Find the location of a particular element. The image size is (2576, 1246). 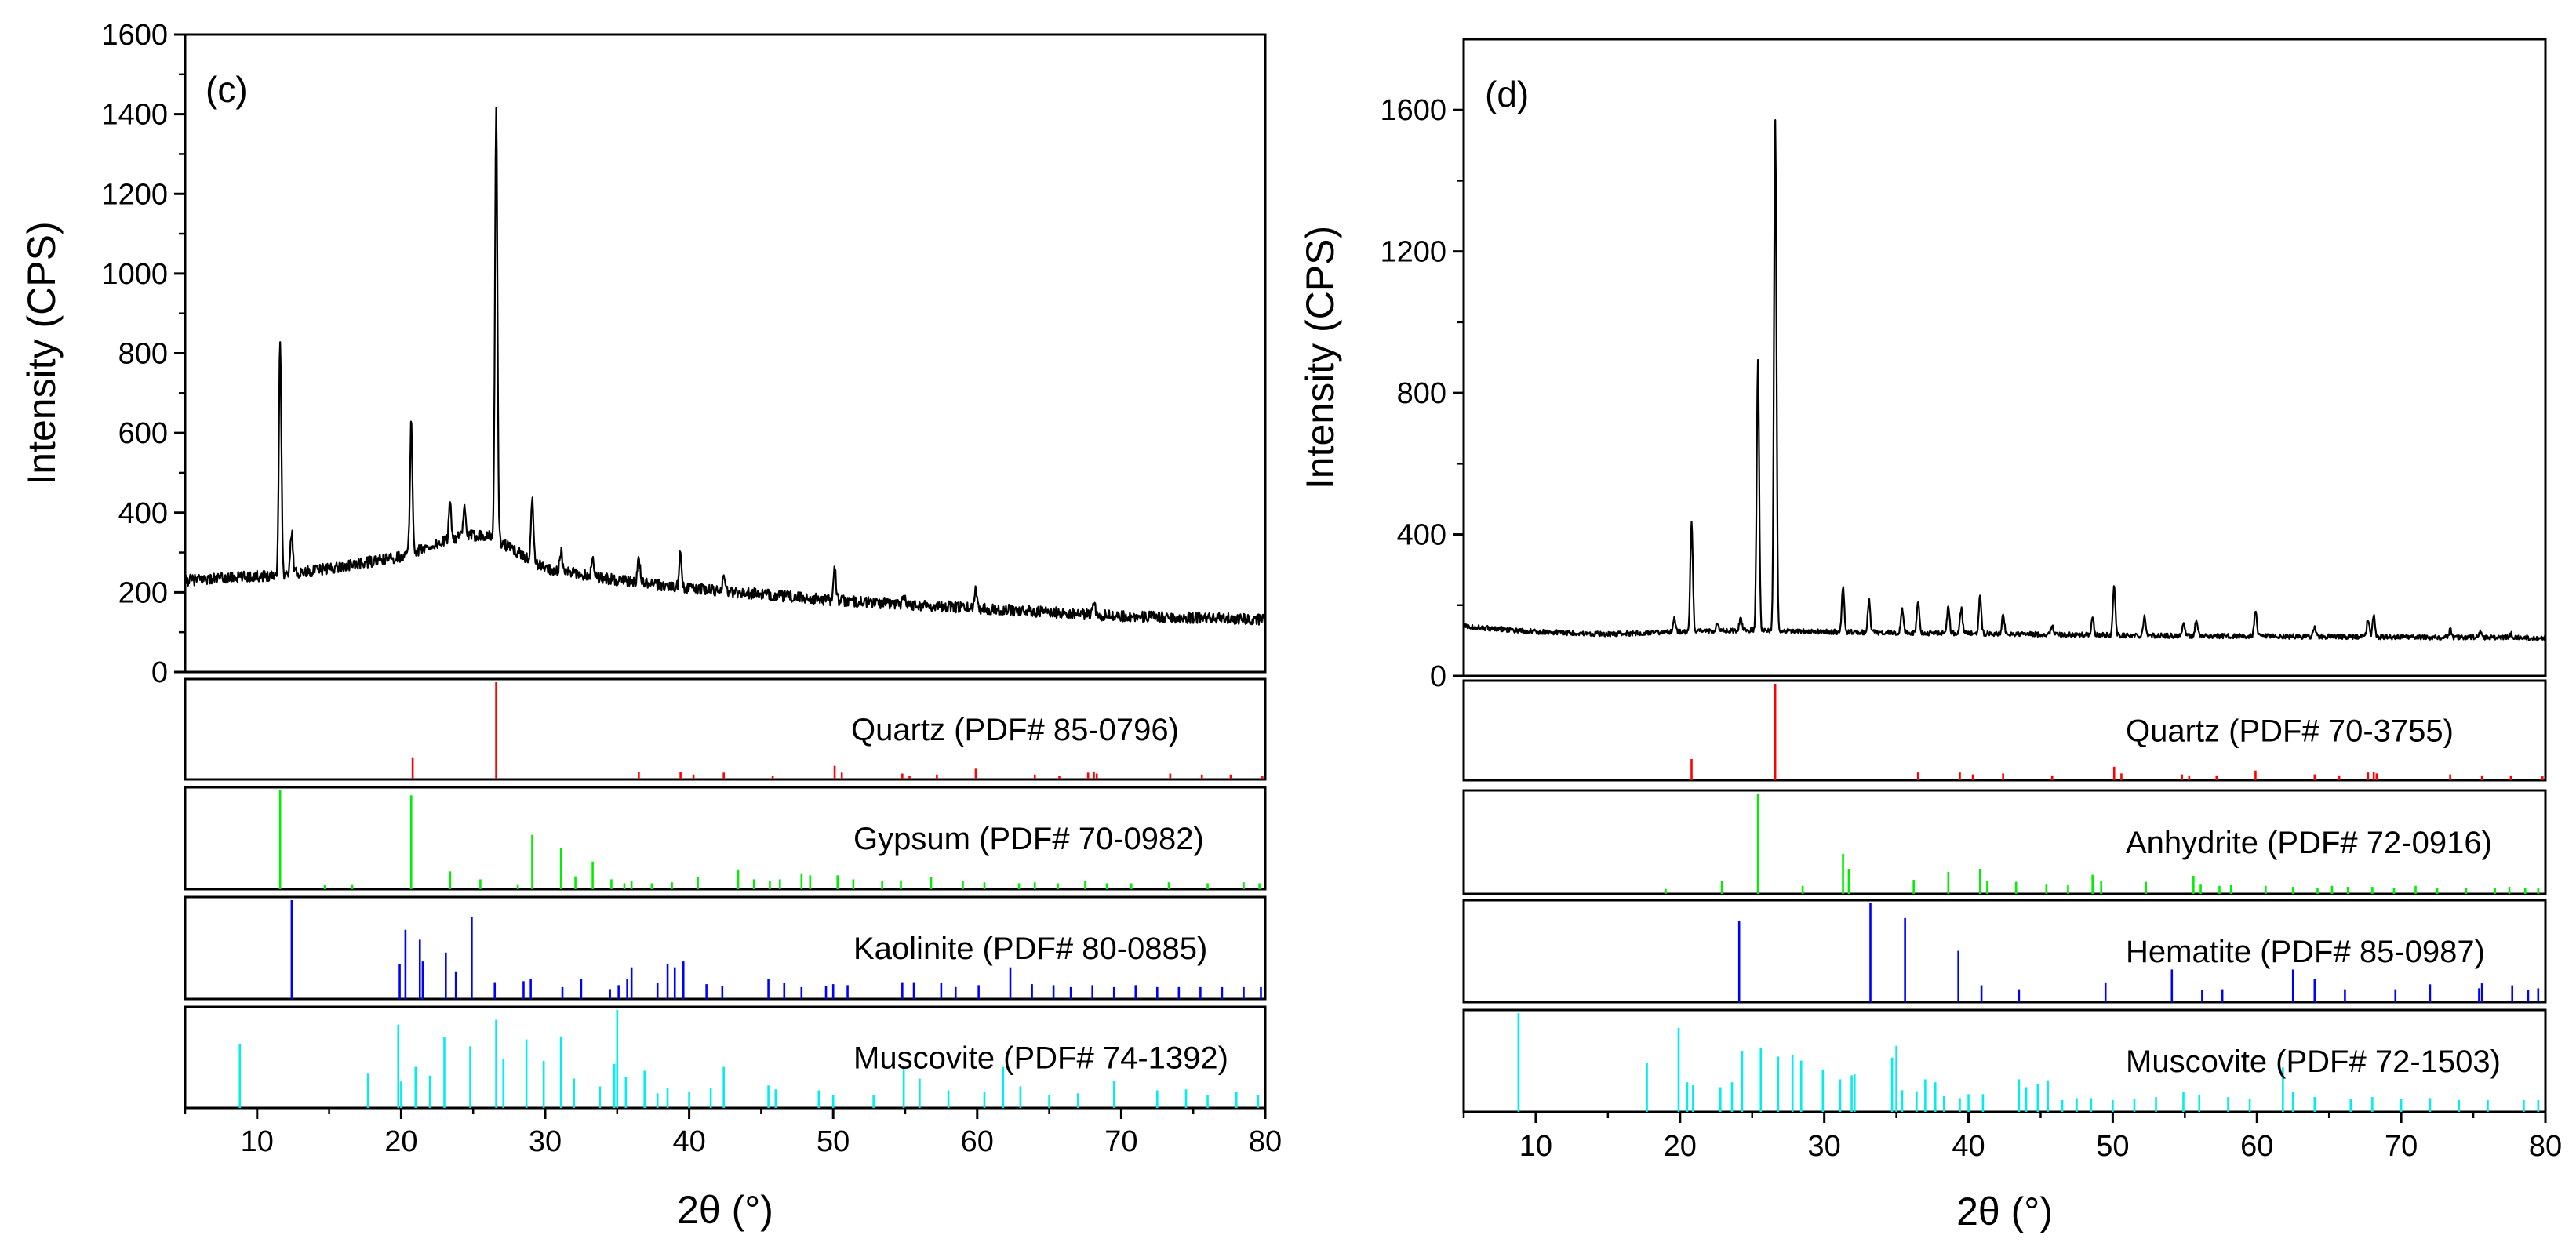

reference-label: Muscovite (PDF# 74-1392) is located at coordinates (1040, 1058).